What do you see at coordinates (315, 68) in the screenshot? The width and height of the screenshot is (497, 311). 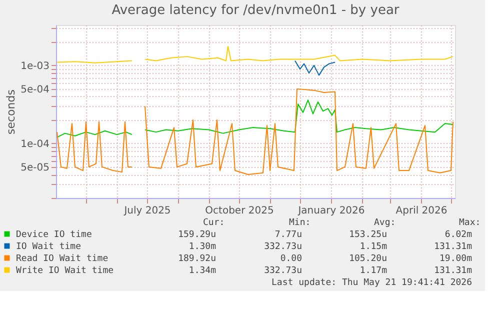 I see `line-series` at bounding box center [315, 68].